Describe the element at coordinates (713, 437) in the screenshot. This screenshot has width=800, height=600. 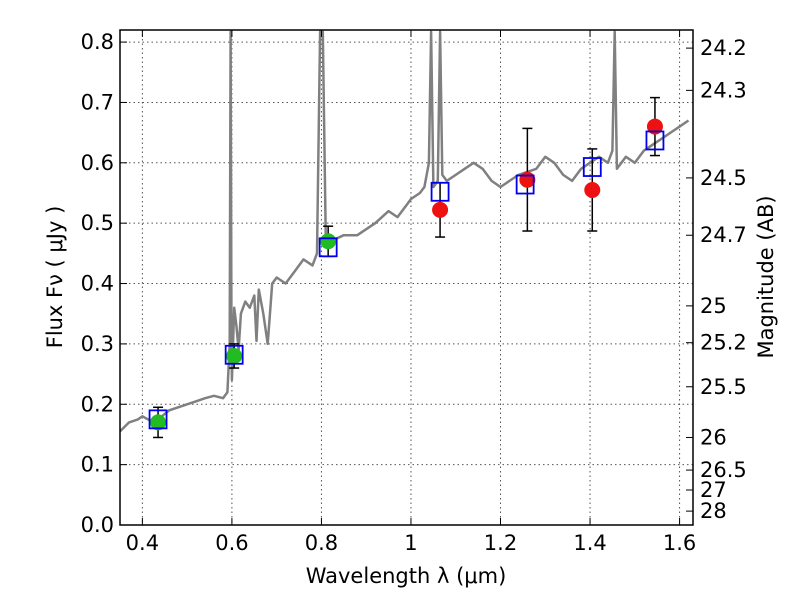
I see `mag-tick-label: 26` at that location.